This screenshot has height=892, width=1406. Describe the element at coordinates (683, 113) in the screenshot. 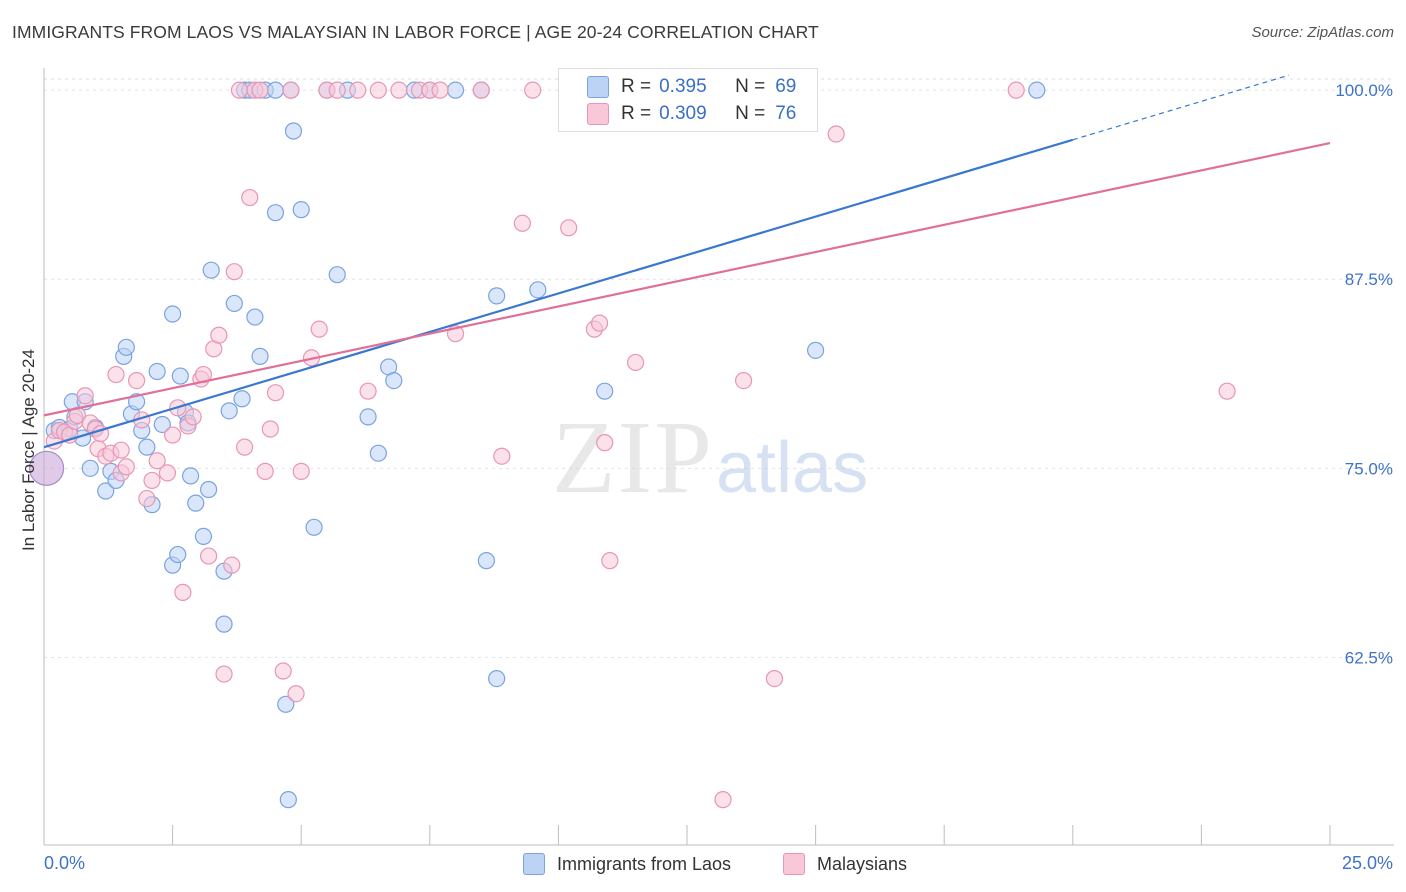

I see `legend-r-value: 0.309` at that location.